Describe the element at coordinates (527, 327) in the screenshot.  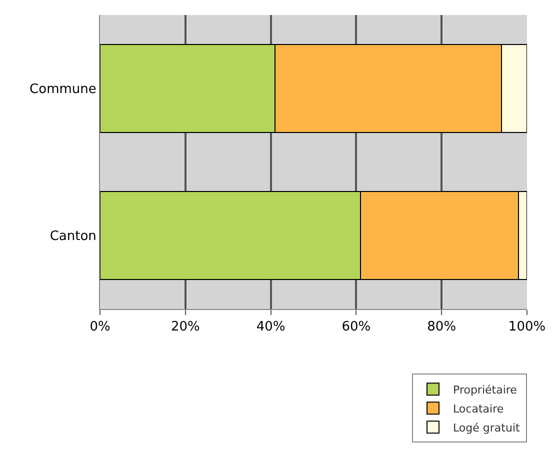
I see `x-tick-label: 100%` at that location.